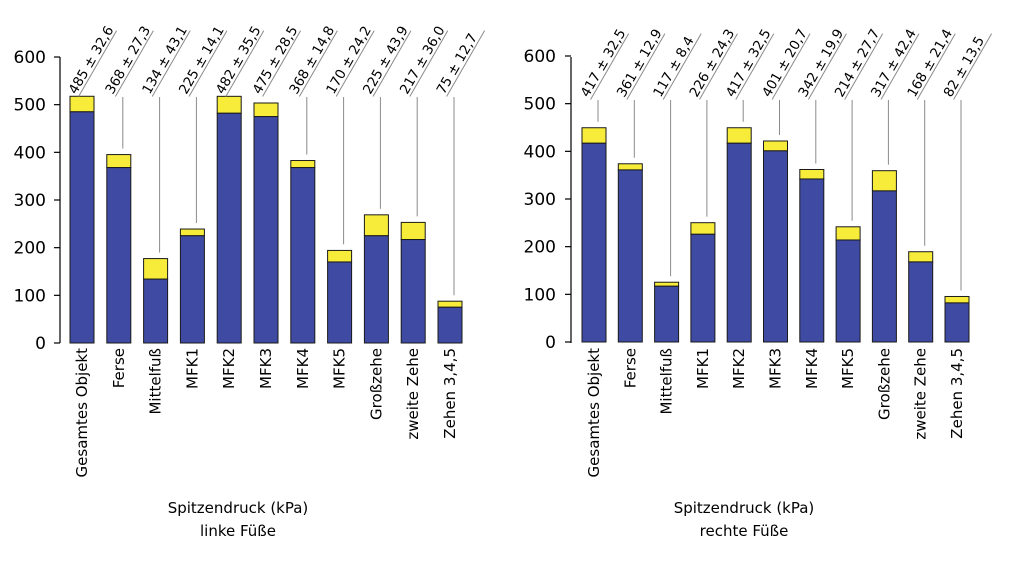 This screenshot has width=1024, height=576. I want to click on category-label: MFK2, so click(739, 368).